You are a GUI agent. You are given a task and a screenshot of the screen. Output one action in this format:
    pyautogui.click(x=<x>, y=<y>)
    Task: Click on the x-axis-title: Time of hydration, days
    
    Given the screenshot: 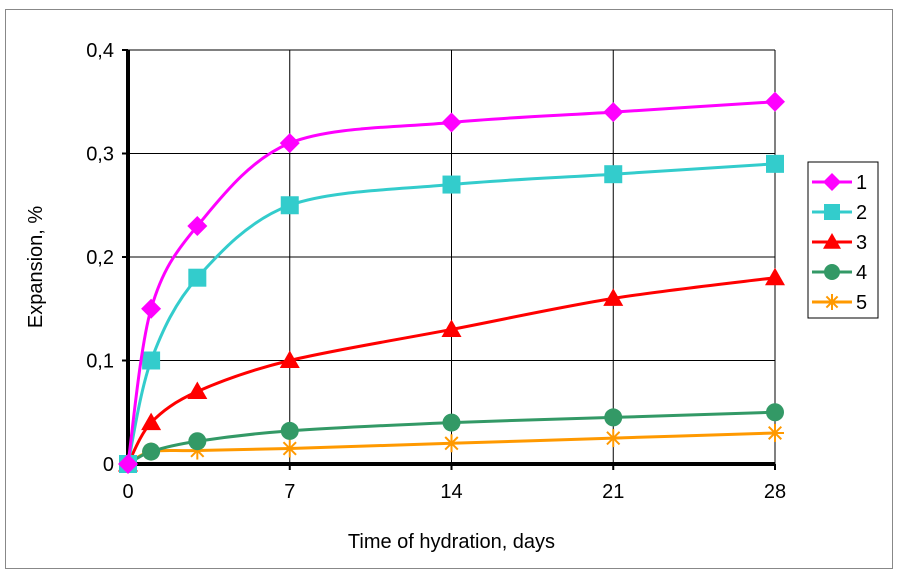 What is the action you would take?
    pyautogui.click(x=451, y=542)
    